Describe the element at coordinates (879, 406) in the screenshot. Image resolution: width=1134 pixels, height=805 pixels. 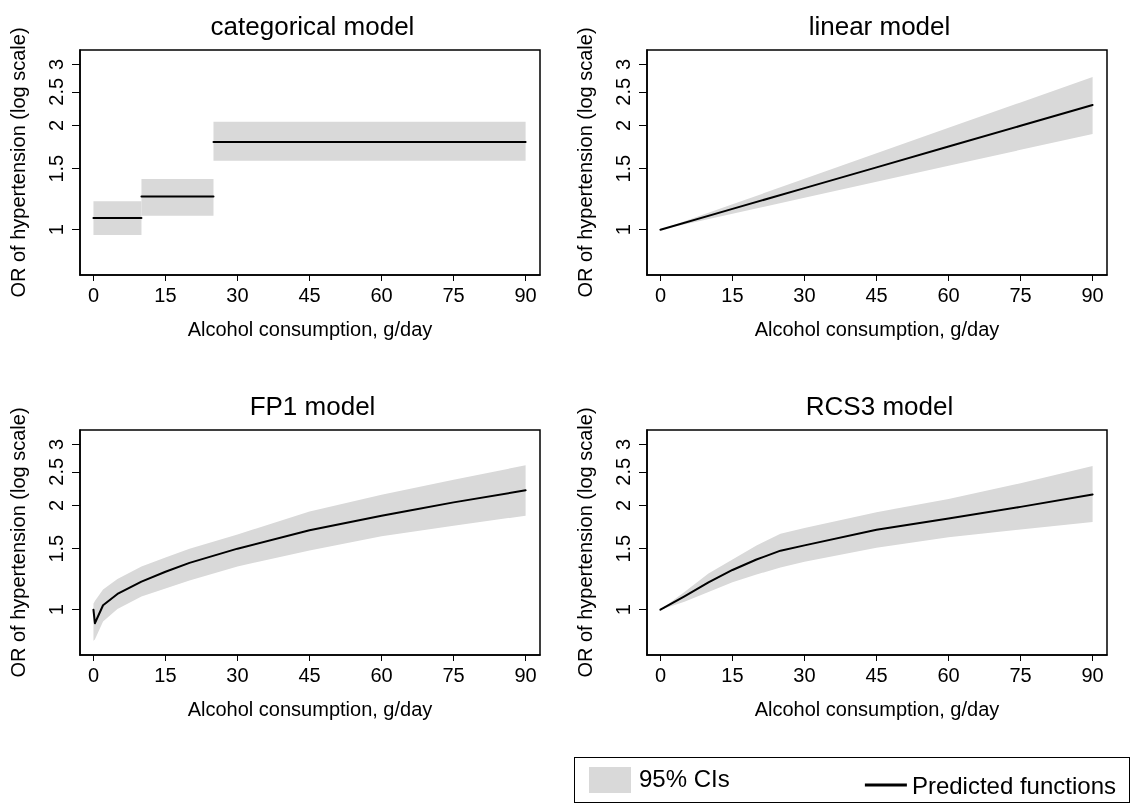
I see `chart-title: RCS3 model` at that location.